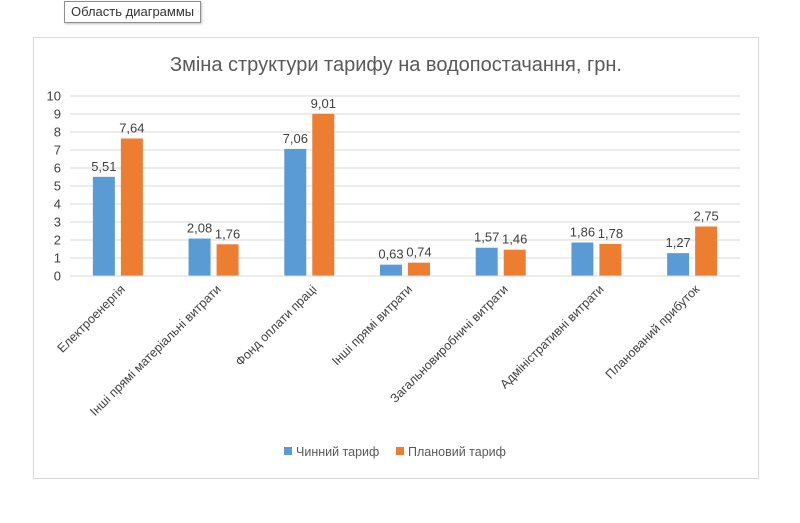  What do you see at coordinates (54, 96) in the screenshot?
I see `y-tick-label: 10` at bounding box center [54, 96].